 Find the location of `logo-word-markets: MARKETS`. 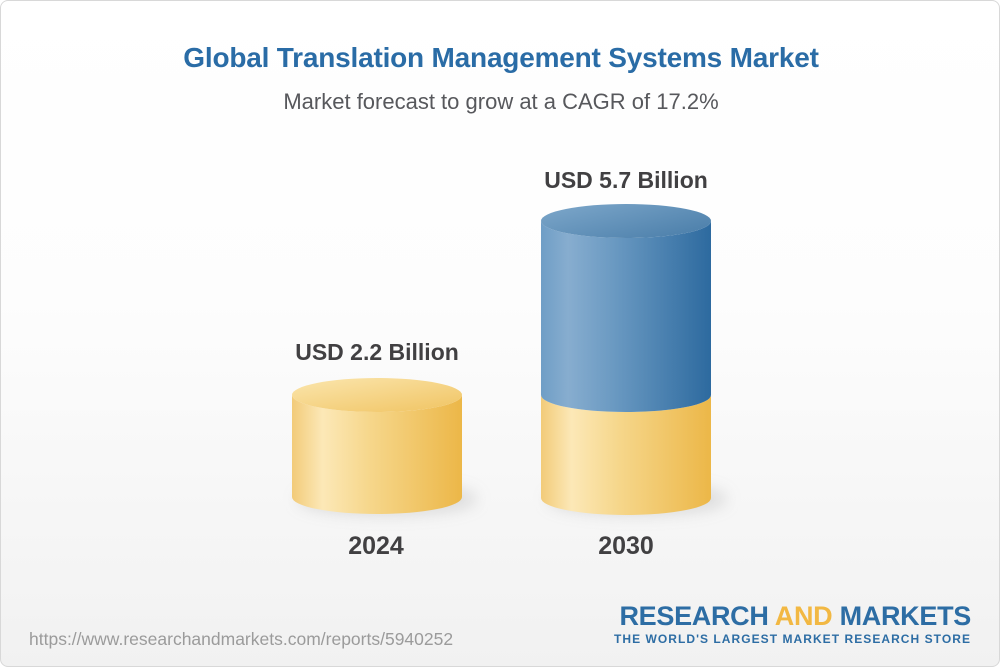

logo-word-markets: MARKETS is located at coordinates (905, 616).